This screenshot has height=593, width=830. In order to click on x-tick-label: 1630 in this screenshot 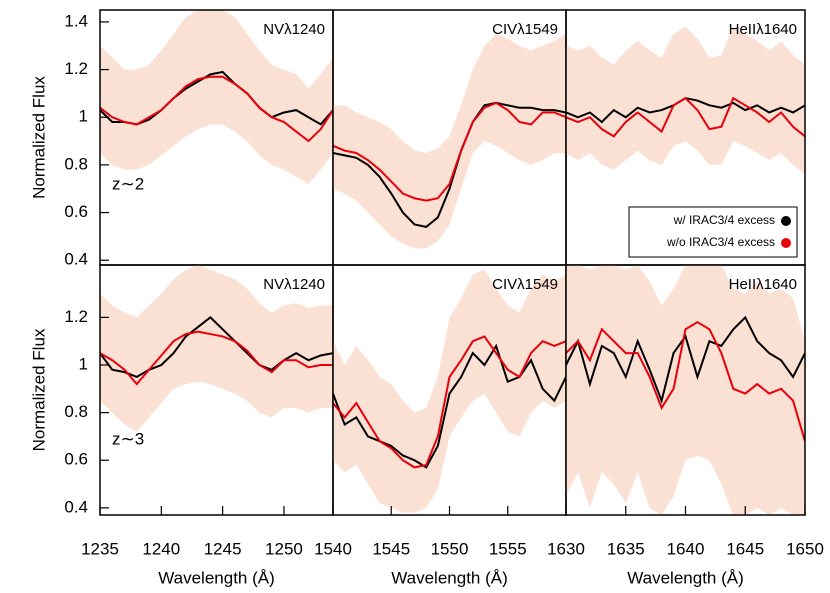, I will do `click(566, 548)`.